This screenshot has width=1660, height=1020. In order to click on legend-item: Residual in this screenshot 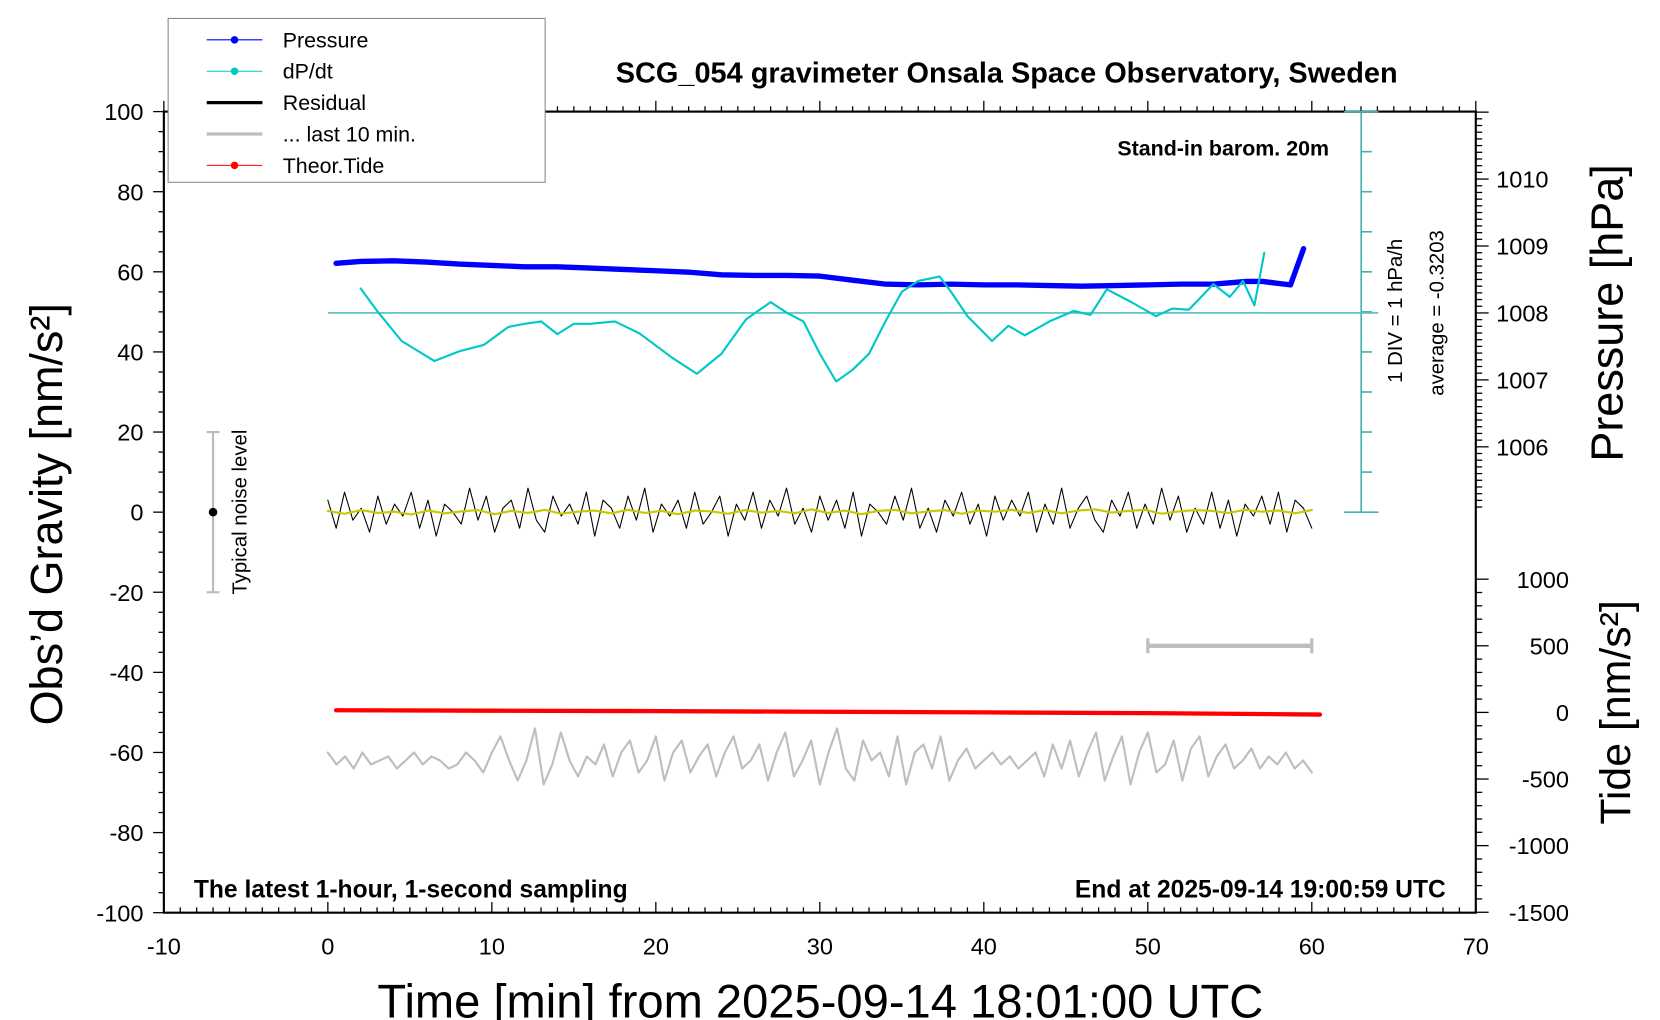, I will do `click(286, 103)`.